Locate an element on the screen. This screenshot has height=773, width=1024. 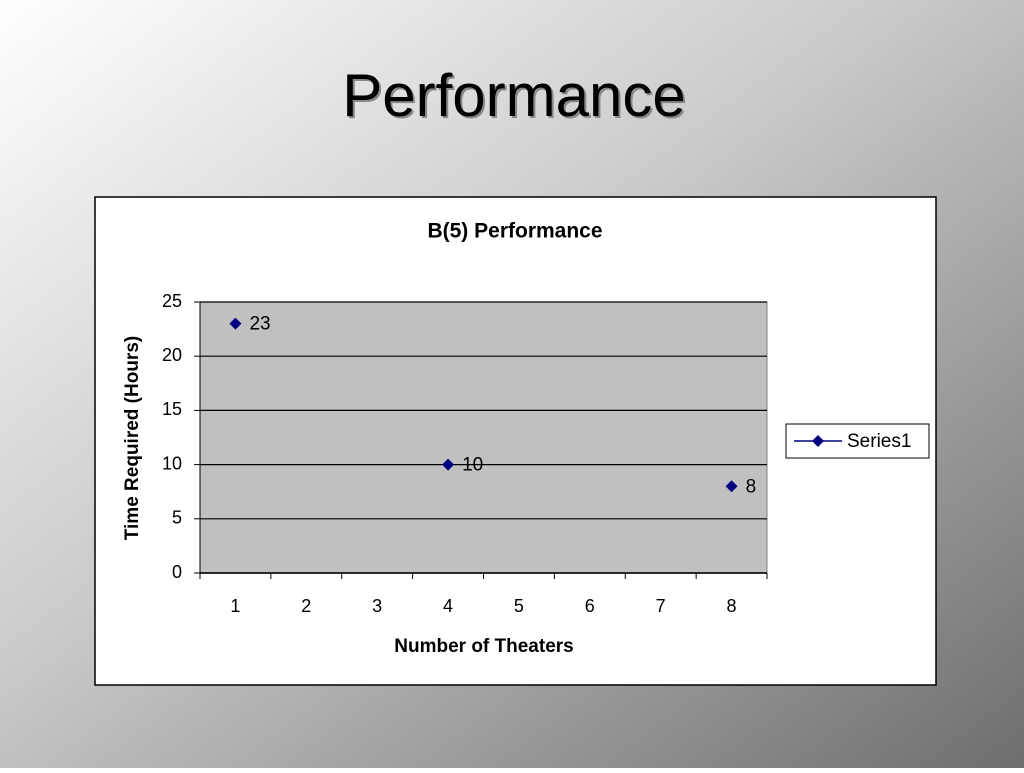
y-tick-label: 15 is located at coordinates (172, 409).